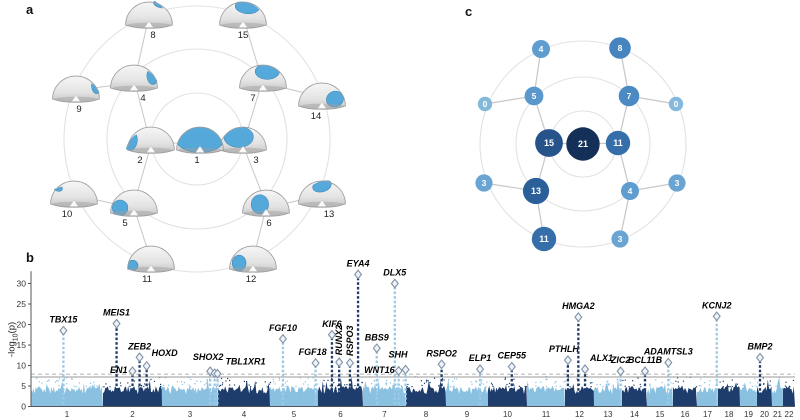 The width and height of the screenshot is (800, 420). What do you see at coordinates (283, 328) in the screenshot?
I see `gene-label: FGF10` at bounding box center [283, 328].